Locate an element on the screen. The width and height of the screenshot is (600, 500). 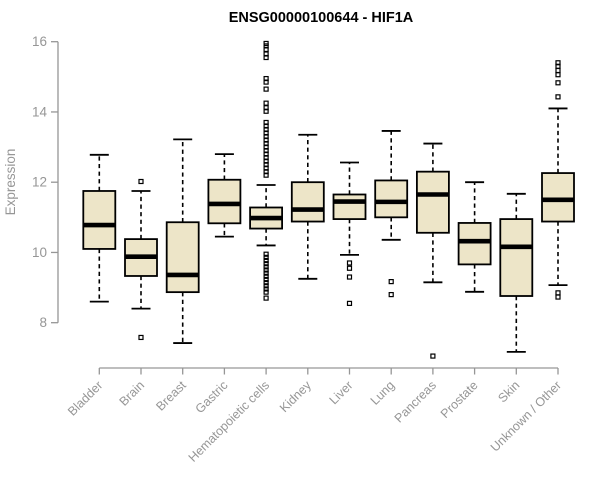
x-tick-label: Lung is located at coordinates (383, 393).